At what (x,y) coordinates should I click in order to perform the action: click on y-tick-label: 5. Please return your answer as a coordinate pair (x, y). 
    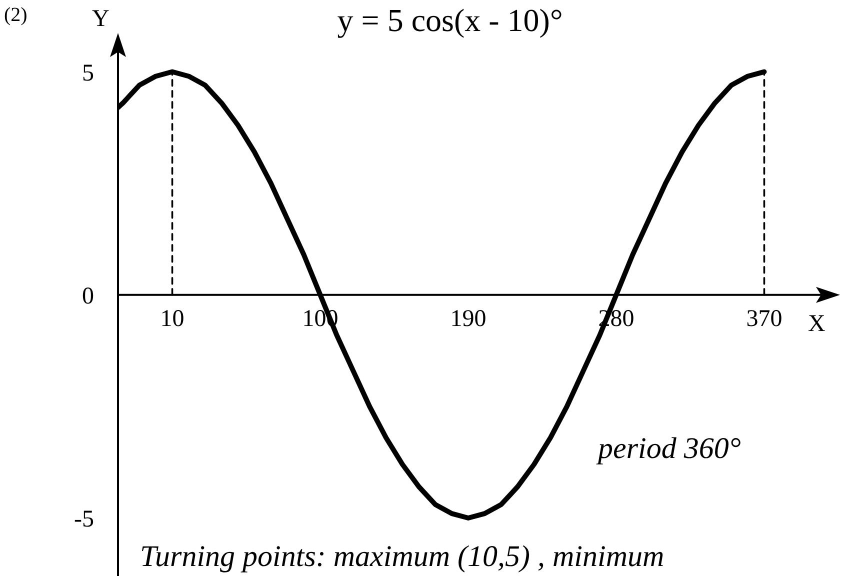
    Looking at the image, I should click on (88, 73).